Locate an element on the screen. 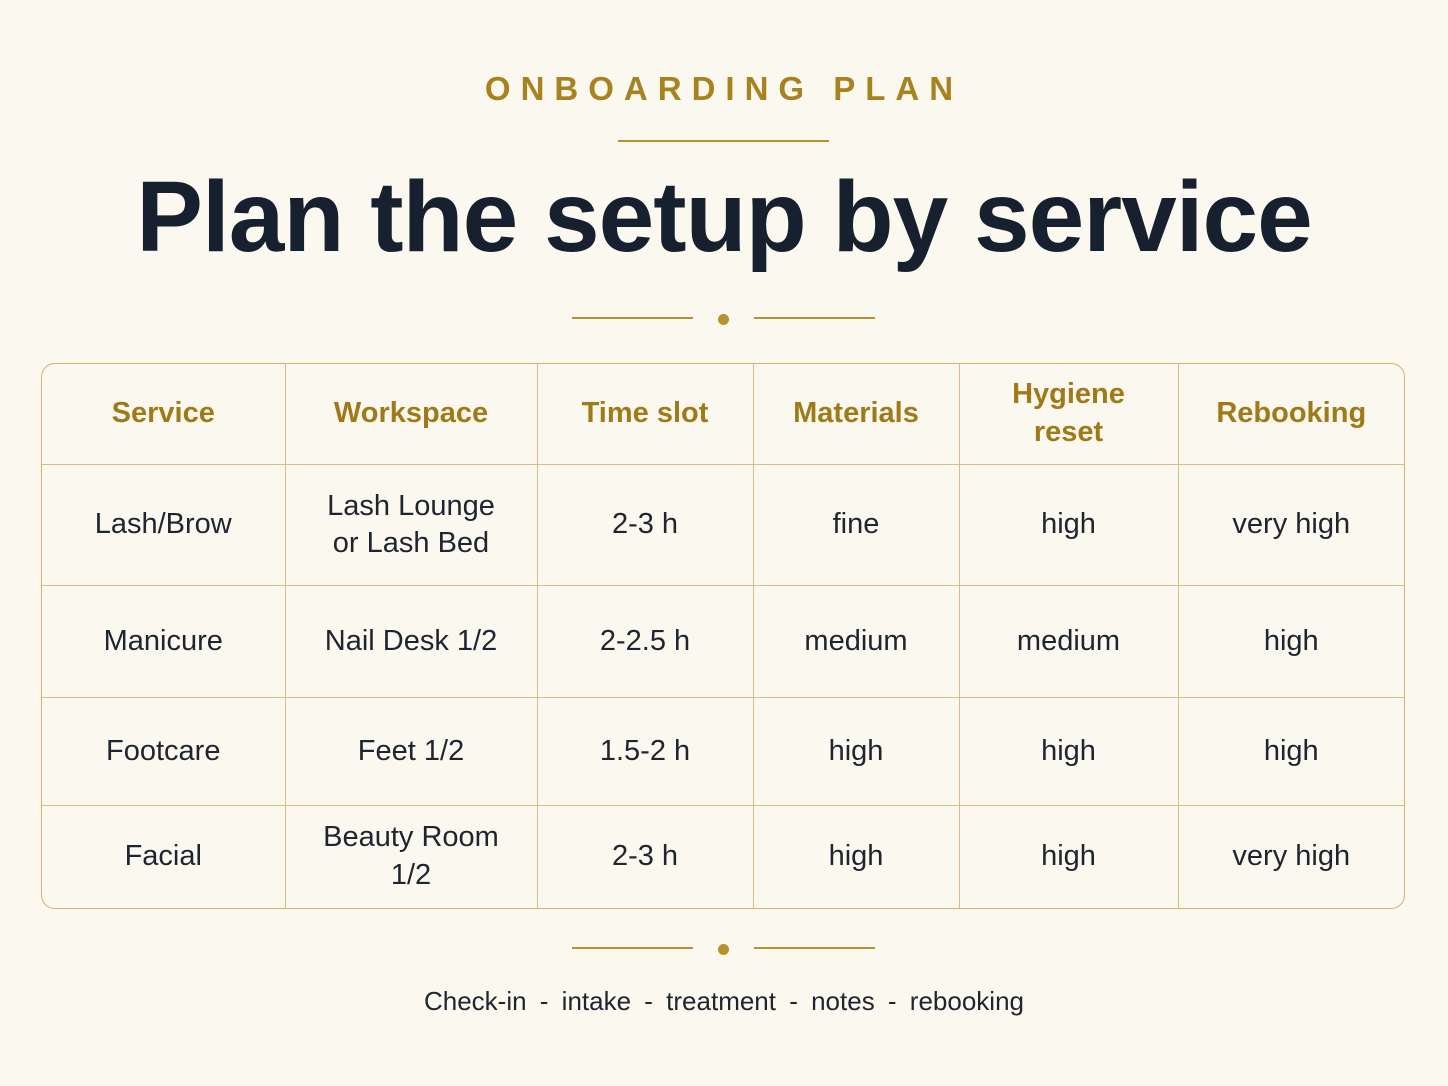 Image resolution: width=1448 pixels, height=1086 pixels. table-cell: Facial is located at coordinates (164, 856).